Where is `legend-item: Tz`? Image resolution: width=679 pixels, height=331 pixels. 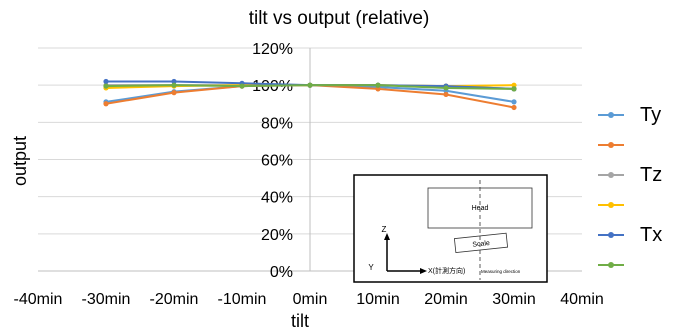 legend-item: Tz is located at coordinates (630, 175).